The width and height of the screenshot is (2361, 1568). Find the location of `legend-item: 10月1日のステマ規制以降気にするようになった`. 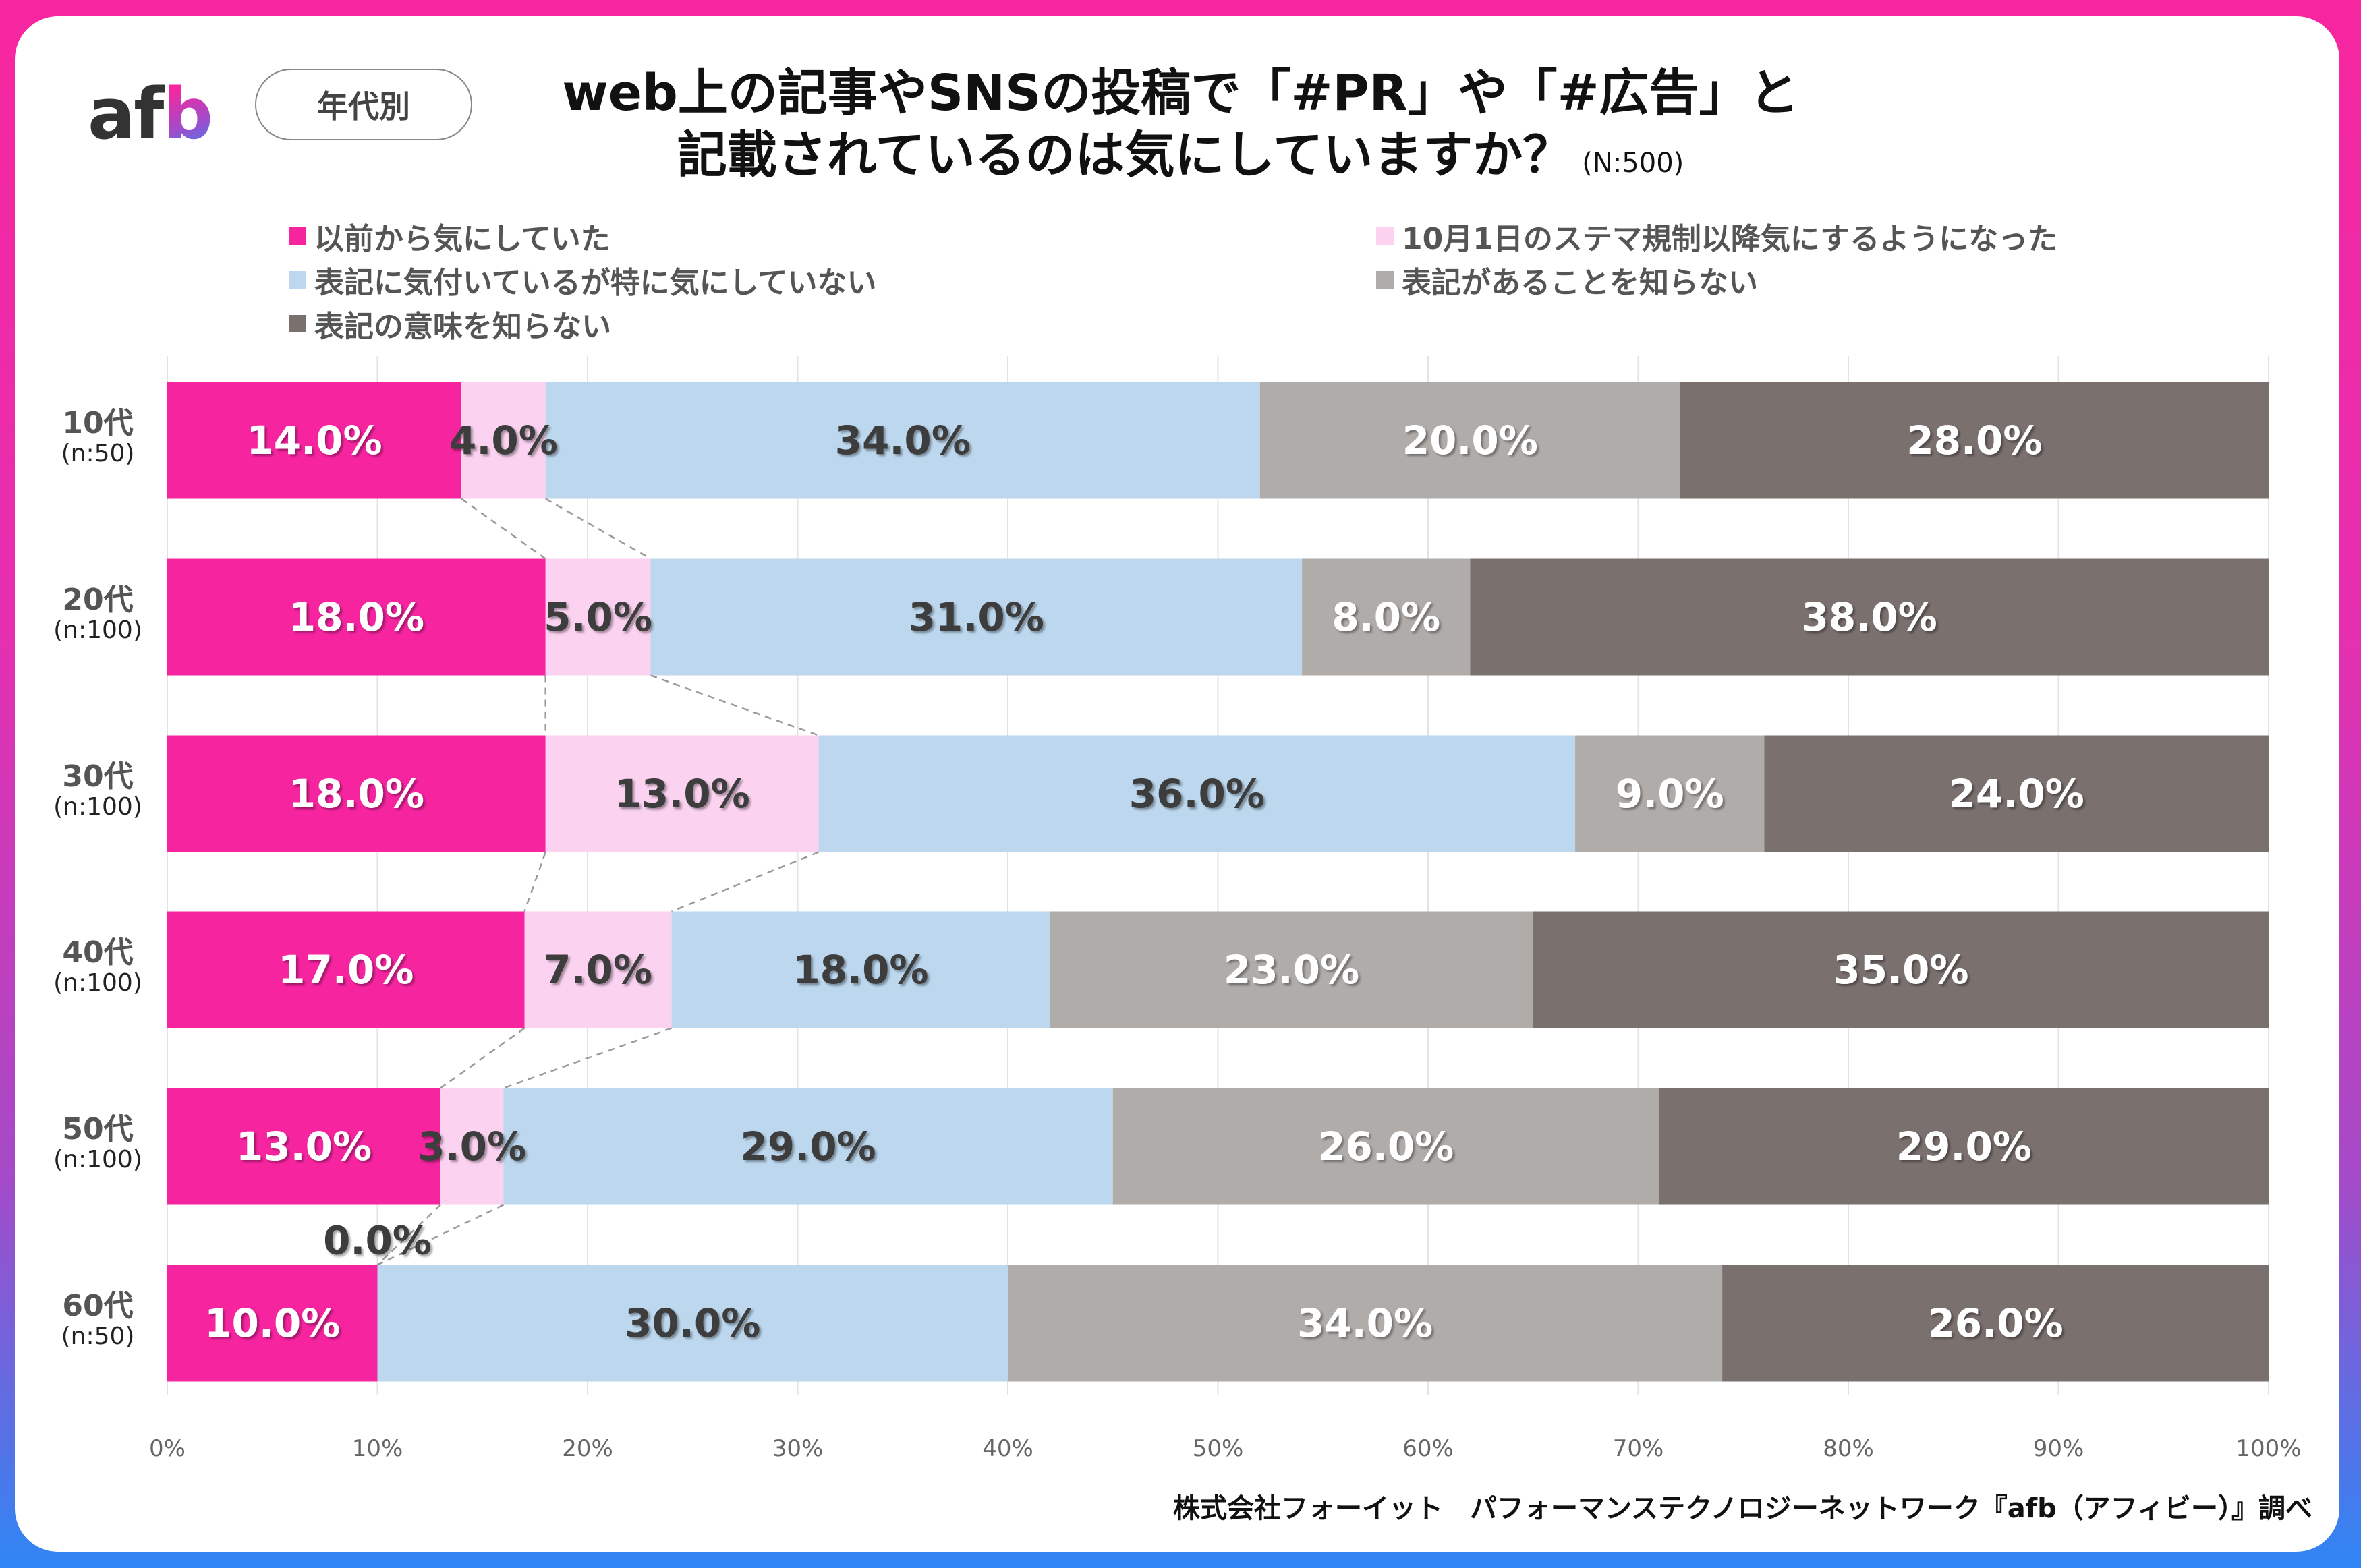

legend-item: 10月1日のステマ規制以降気にするようになった is located at coordinates (1716, 236).